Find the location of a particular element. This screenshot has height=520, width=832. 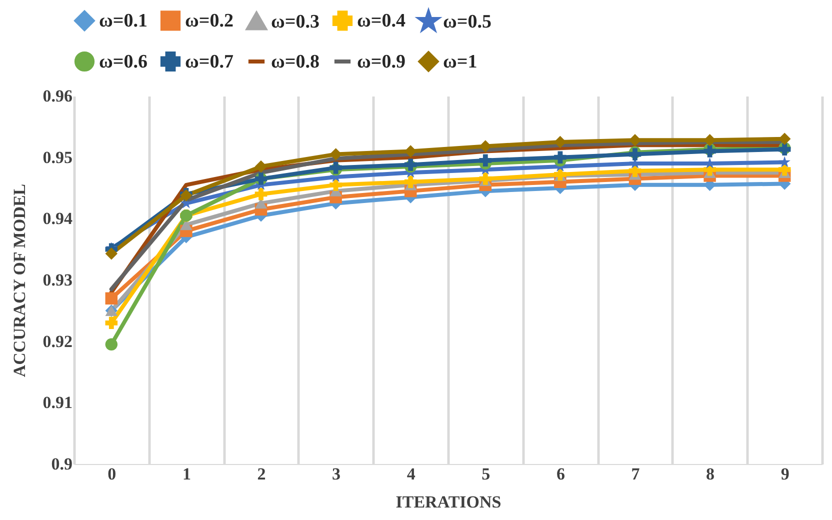

x-tick-label: 5 is located at coordinates (486, 474).